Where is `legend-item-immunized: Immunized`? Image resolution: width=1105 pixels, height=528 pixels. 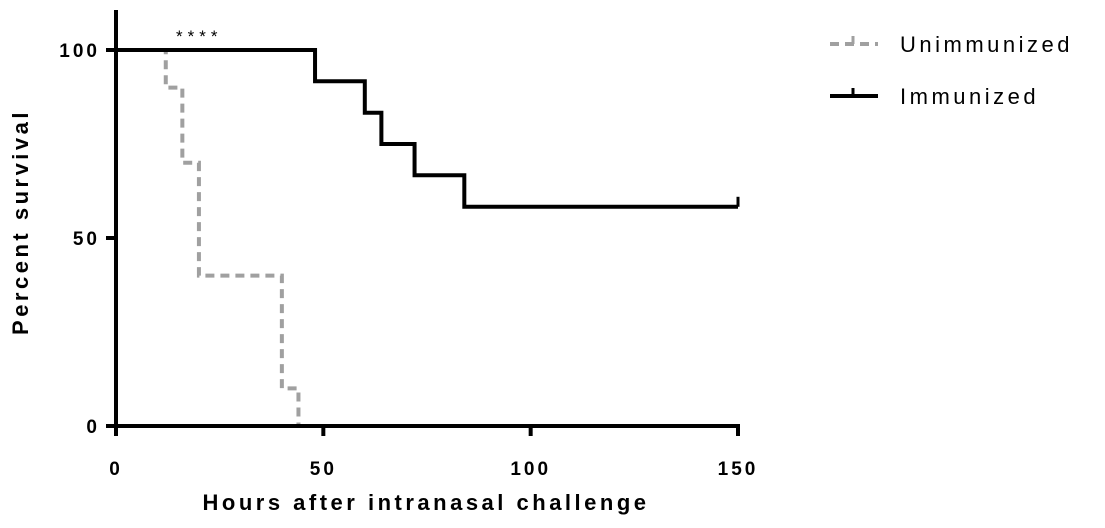 legend-item-immunized: Immunized is located at coordinates (934, 96).